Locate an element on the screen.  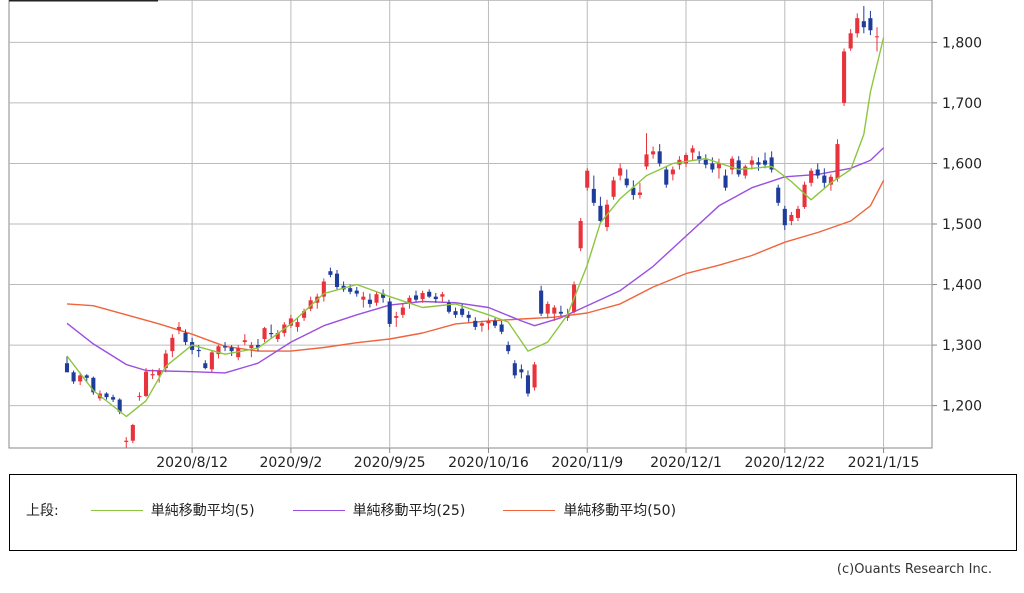
y-tick-label: 1,600 is located at coordinates (962, 164).